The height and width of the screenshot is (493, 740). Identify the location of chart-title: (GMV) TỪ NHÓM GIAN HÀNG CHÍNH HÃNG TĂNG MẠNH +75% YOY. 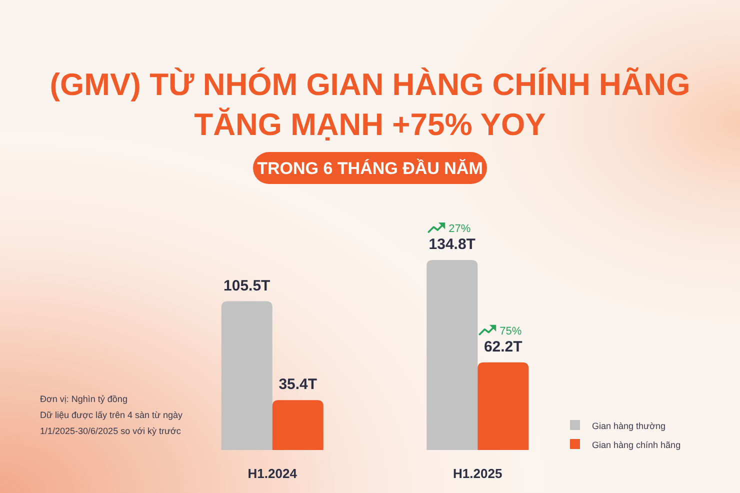
(370, 104).